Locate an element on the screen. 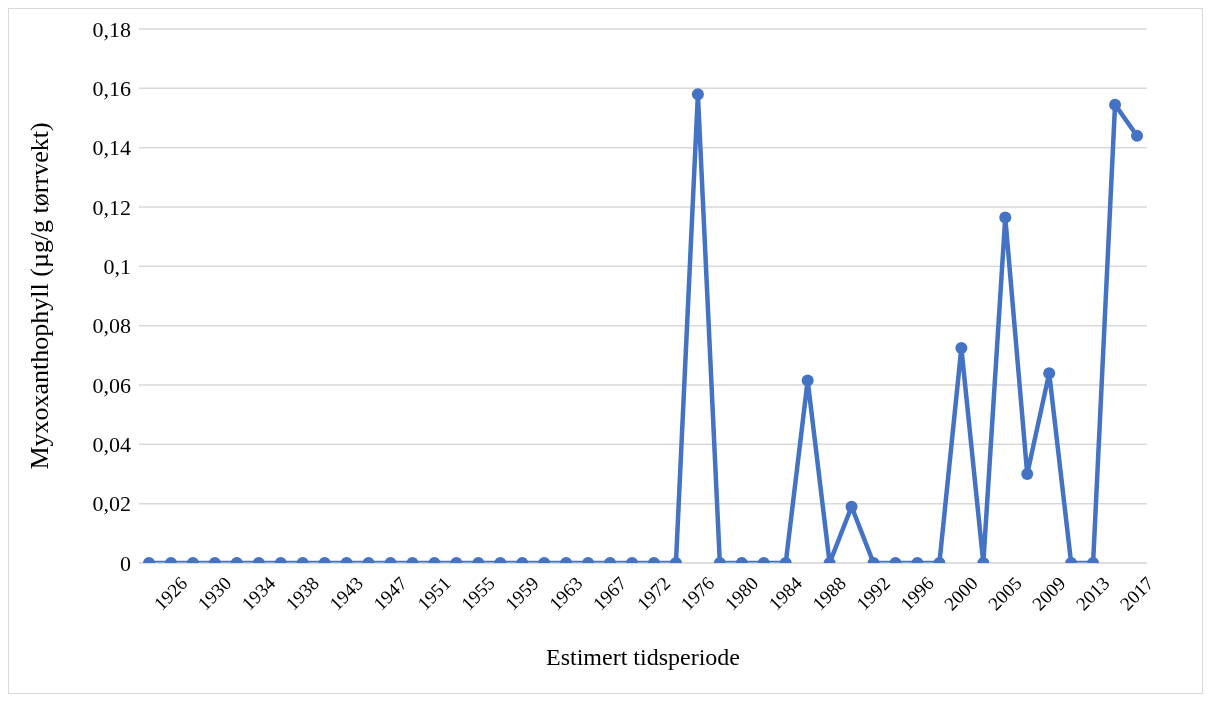 This screenshot has height=704, width=1213. y-tick-label: 0 is located at coordinates (125, 563).